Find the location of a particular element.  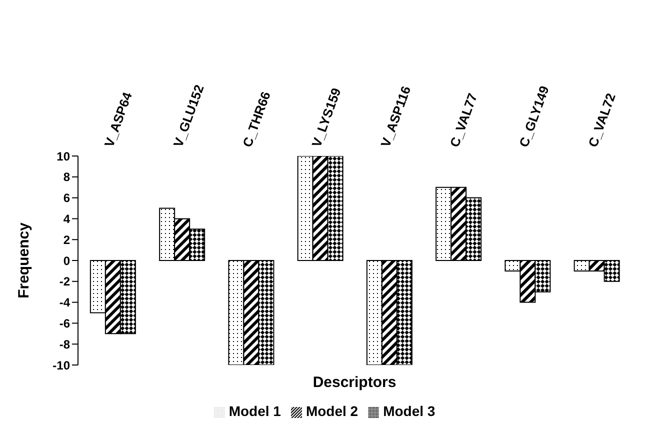

y-tick-label: 6 is located at coordinates (66, 198).